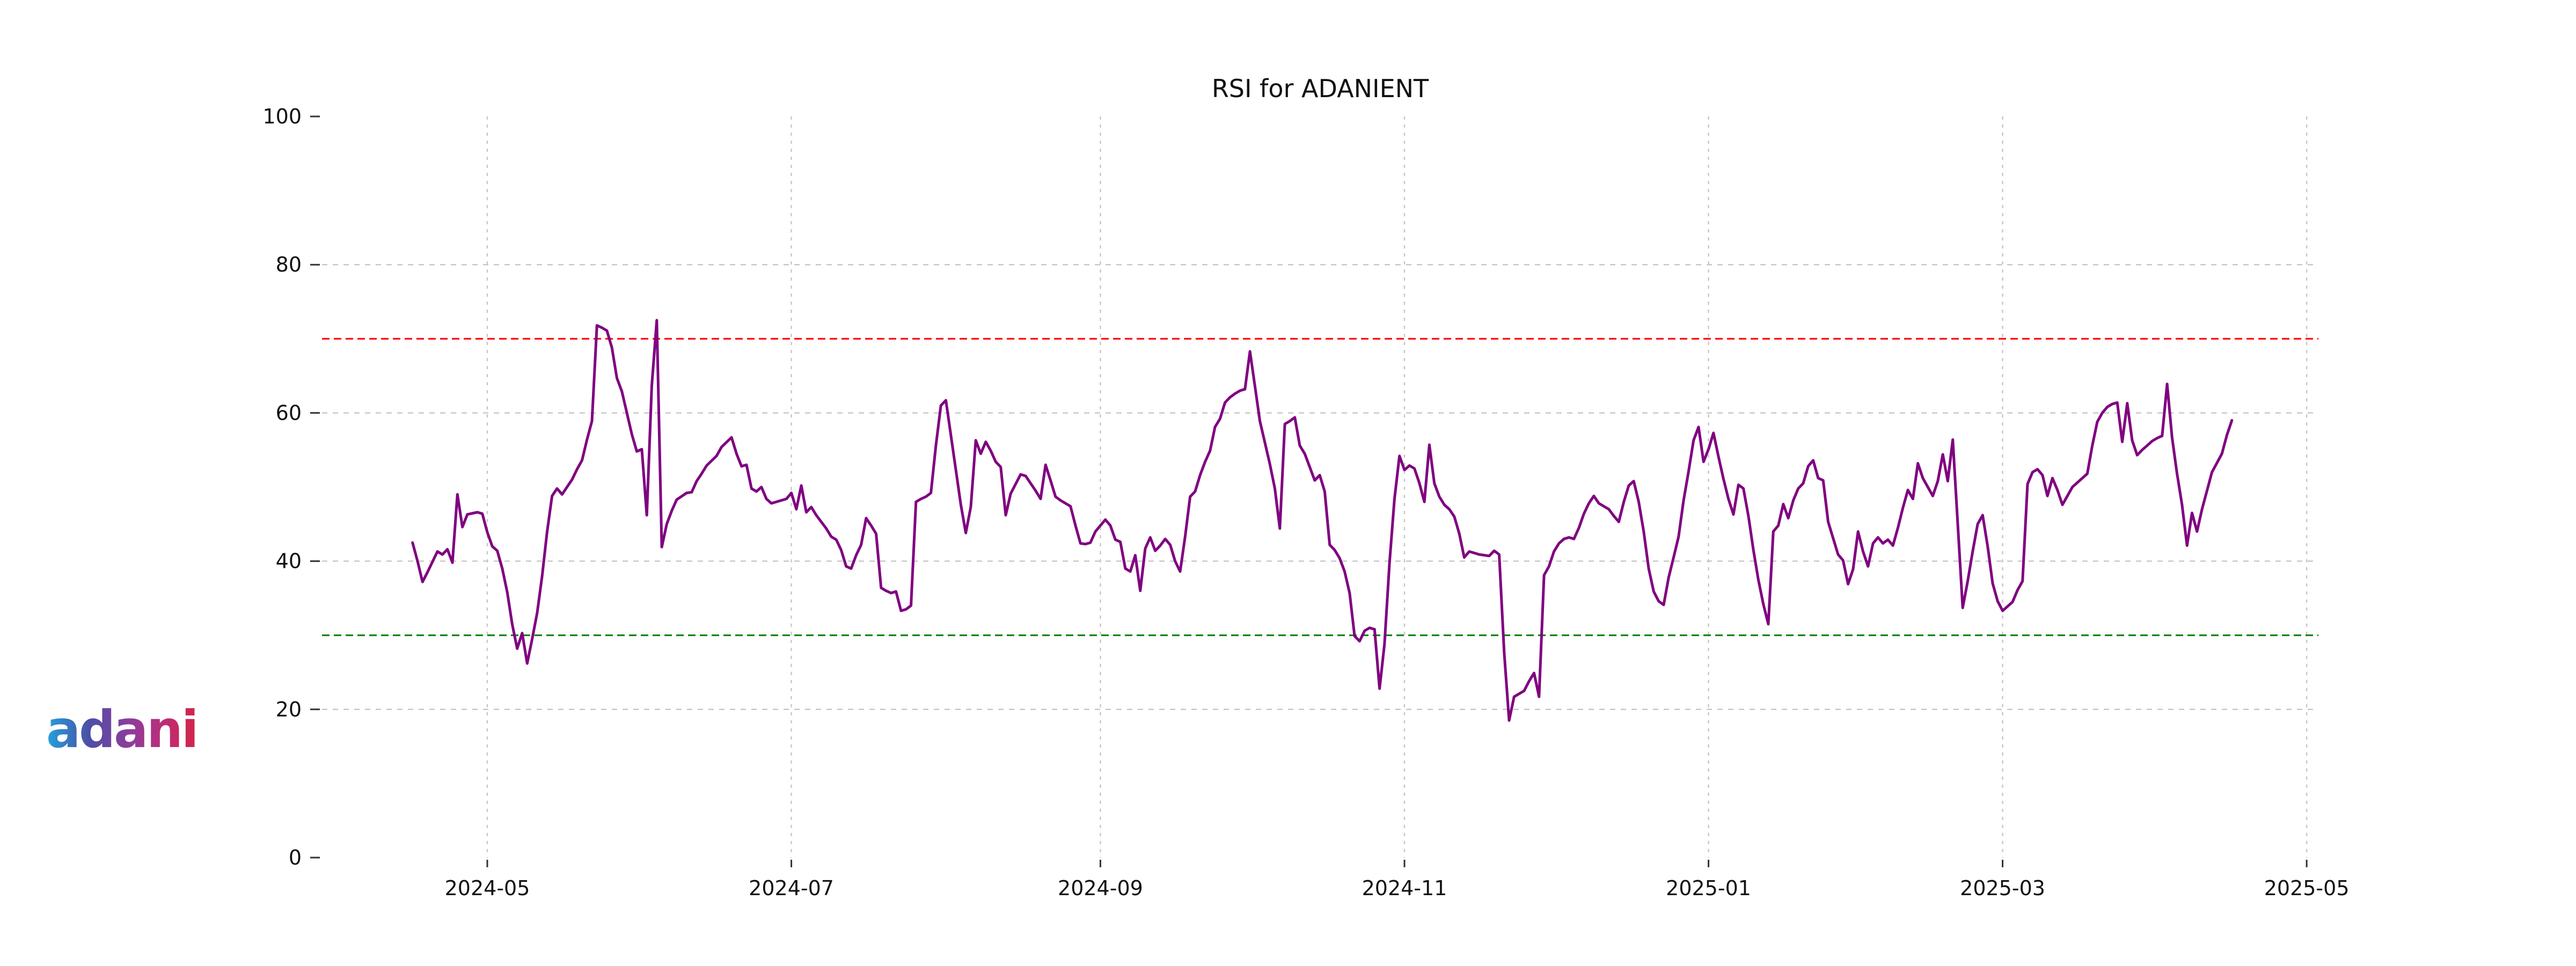 This screenshot has width=2576, height=966. What do you see at coordinates (1404, 888) in the screenshot?
I see `x-tick-label-2024-11: 2024-11` at bounding box center [1404, 888].